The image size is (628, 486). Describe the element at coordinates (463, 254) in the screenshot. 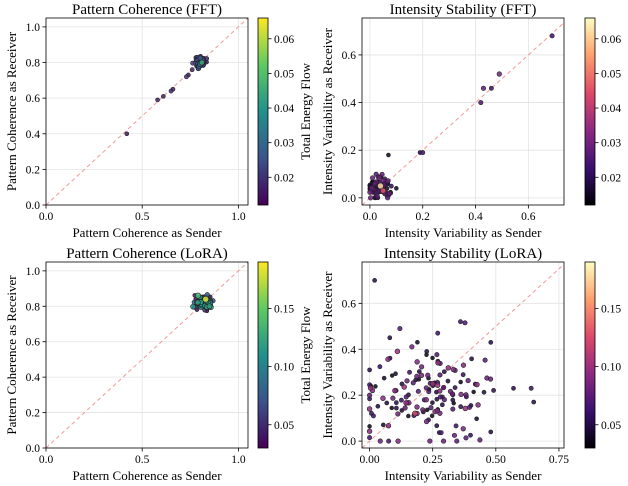

I see `chart-title: Intensity Stability (LoRA)` at that location.